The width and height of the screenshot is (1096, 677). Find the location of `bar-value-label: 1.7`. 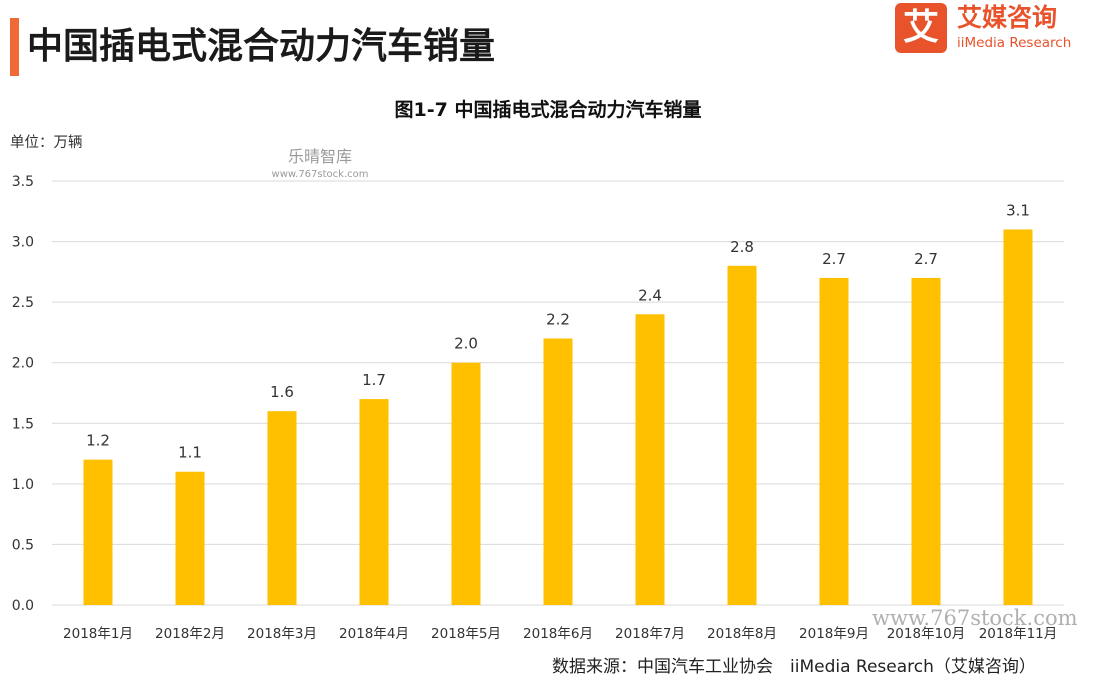

bar-value-label: 1.7 is located at coordinates (374, 380).